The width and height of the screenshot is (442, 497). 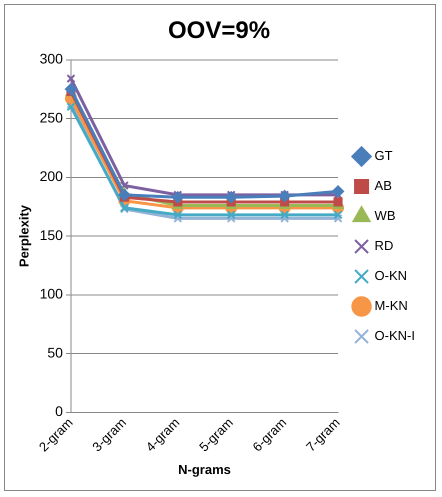 I want to click on y-tick-label: 150, so click(x=52, y=234).